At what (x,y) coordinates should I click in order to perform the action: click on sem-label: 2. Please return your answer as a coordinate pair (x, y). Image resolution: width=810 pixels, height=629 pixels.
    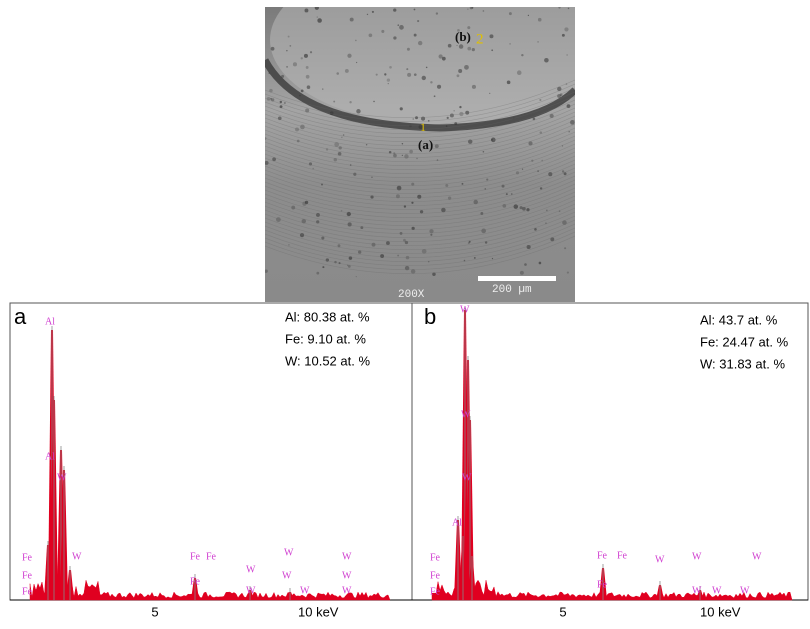
    Looking at the image, I should click on (480, 39).